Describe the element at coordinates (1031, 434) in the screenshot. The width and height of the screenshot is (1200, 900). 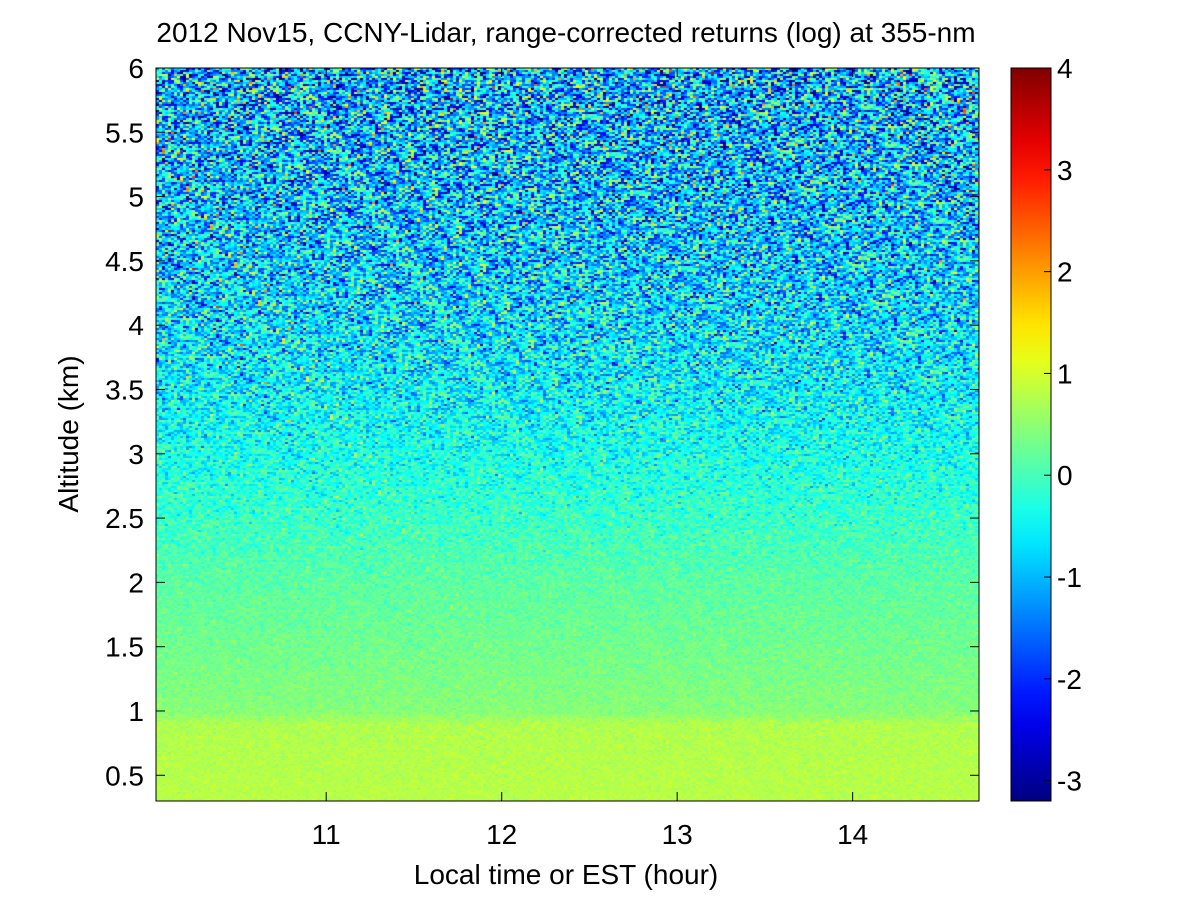
I see `colorbar-gradient` at that location.